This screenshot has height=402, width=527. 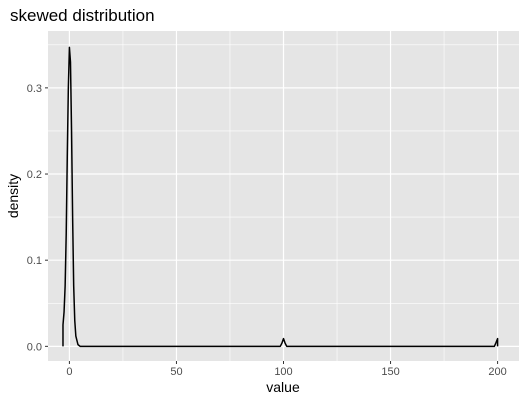 I want to click on x-axis: 0 50 100 150 200, so click(x=286, y=369).